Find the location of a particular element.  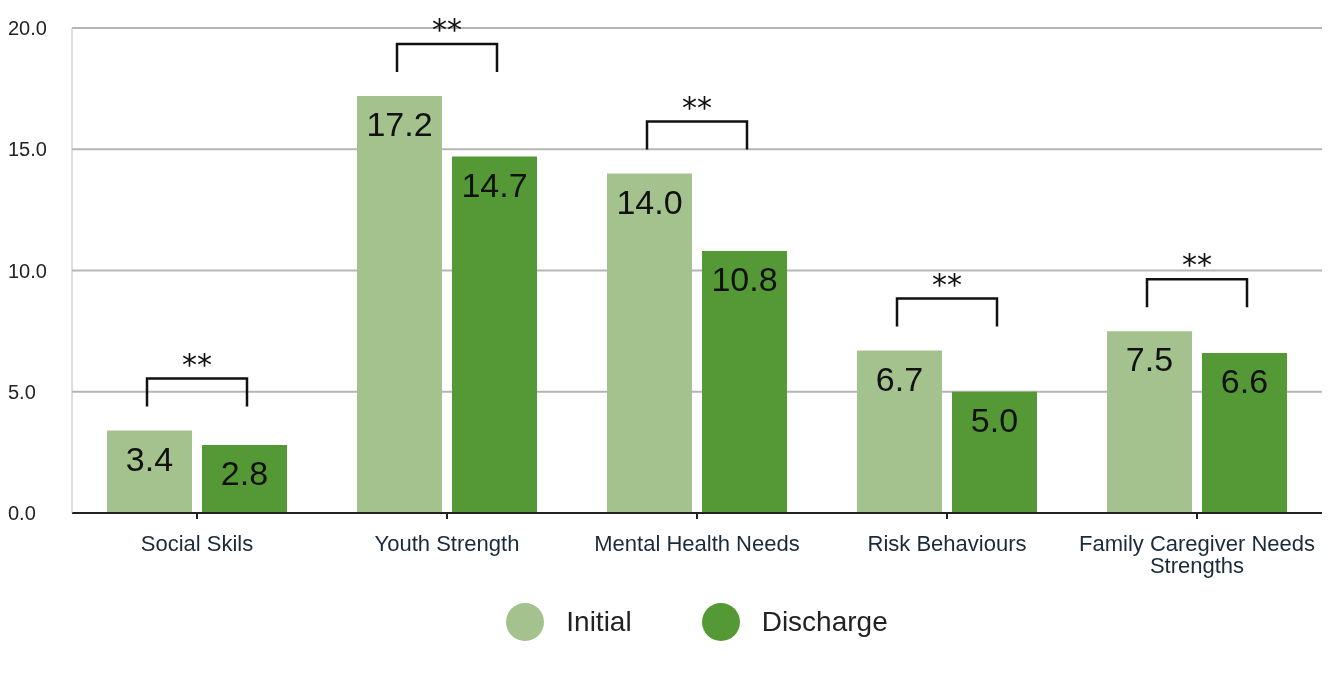

x-tick-label: Youth Strength is located at coordinates (447, 543).